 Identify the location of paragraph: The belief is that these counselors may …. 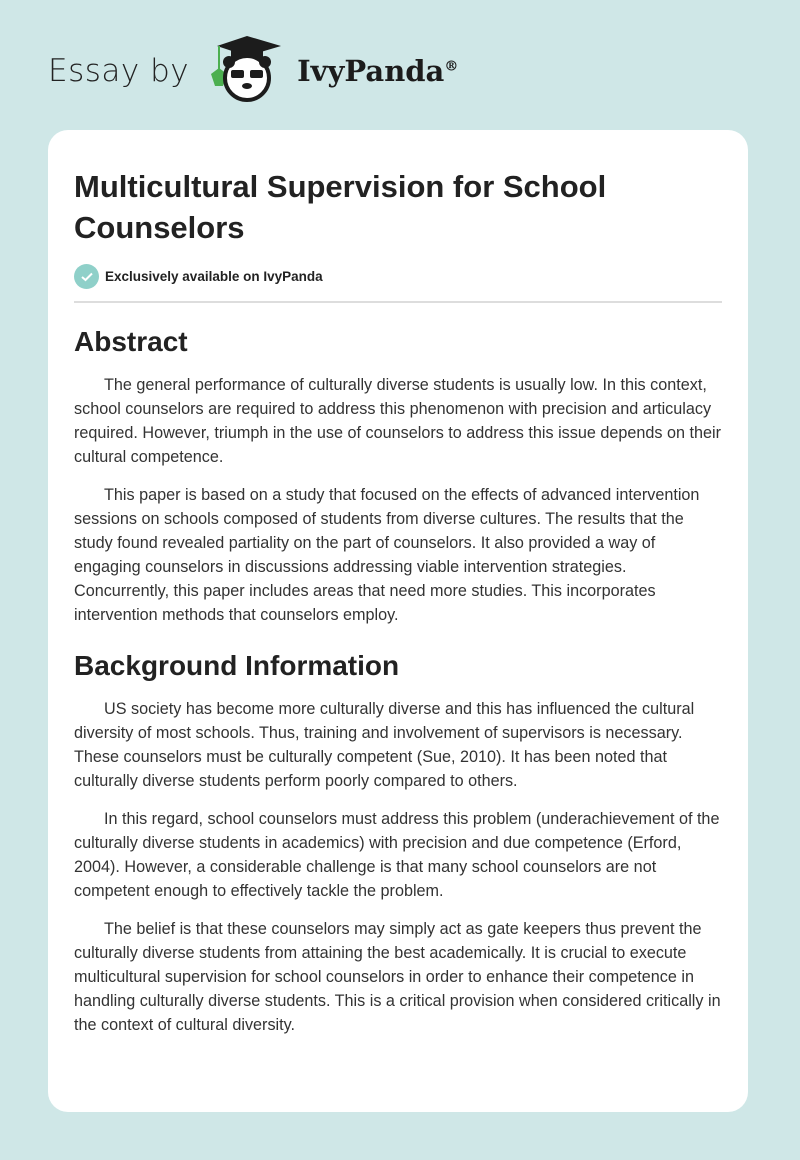
(397, 977).